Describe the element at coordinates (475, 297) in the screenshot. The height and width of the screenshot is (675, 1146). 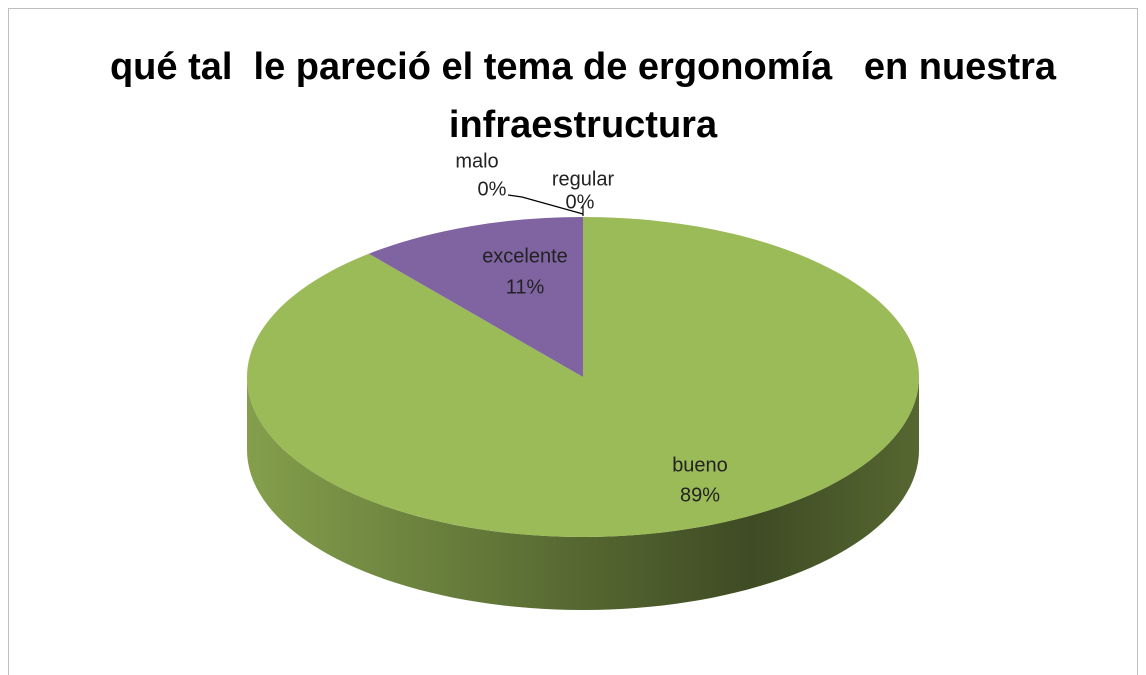
I see `pie-slice` at that location.